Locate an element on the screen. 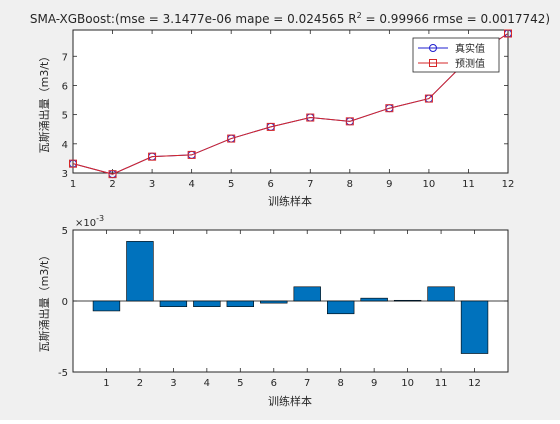 This screenshot has width=560, height=424. top-y-tick-label: 3 is located at coordinates (65, 174).